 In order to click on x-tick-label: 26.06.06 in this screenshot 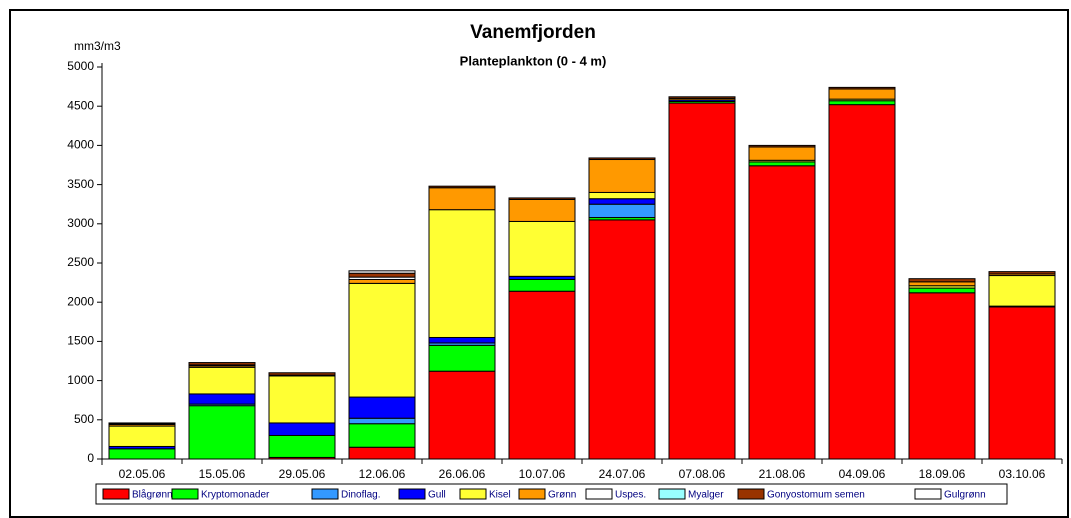, I will do `click(462, 474)`.